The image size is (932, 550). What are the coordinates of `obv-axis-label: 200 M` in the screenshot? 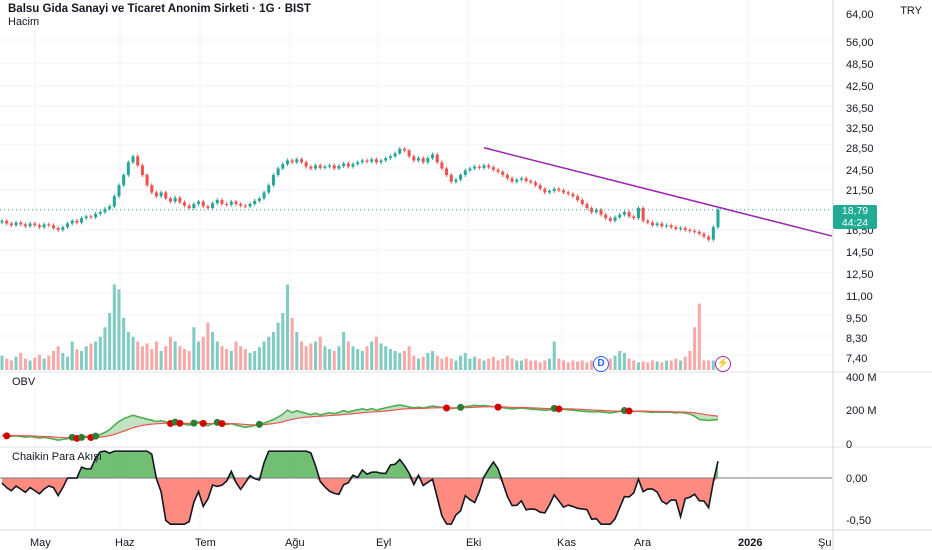 It's located at (861, 411).